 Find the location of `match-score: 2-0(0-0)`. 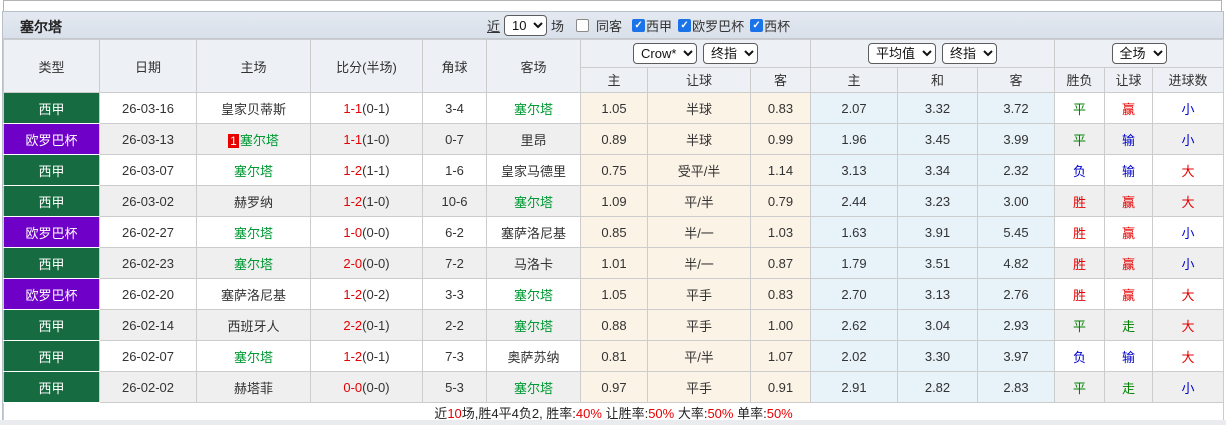

match-score: 2-0(0-0) is located at coordinates (366, 263).